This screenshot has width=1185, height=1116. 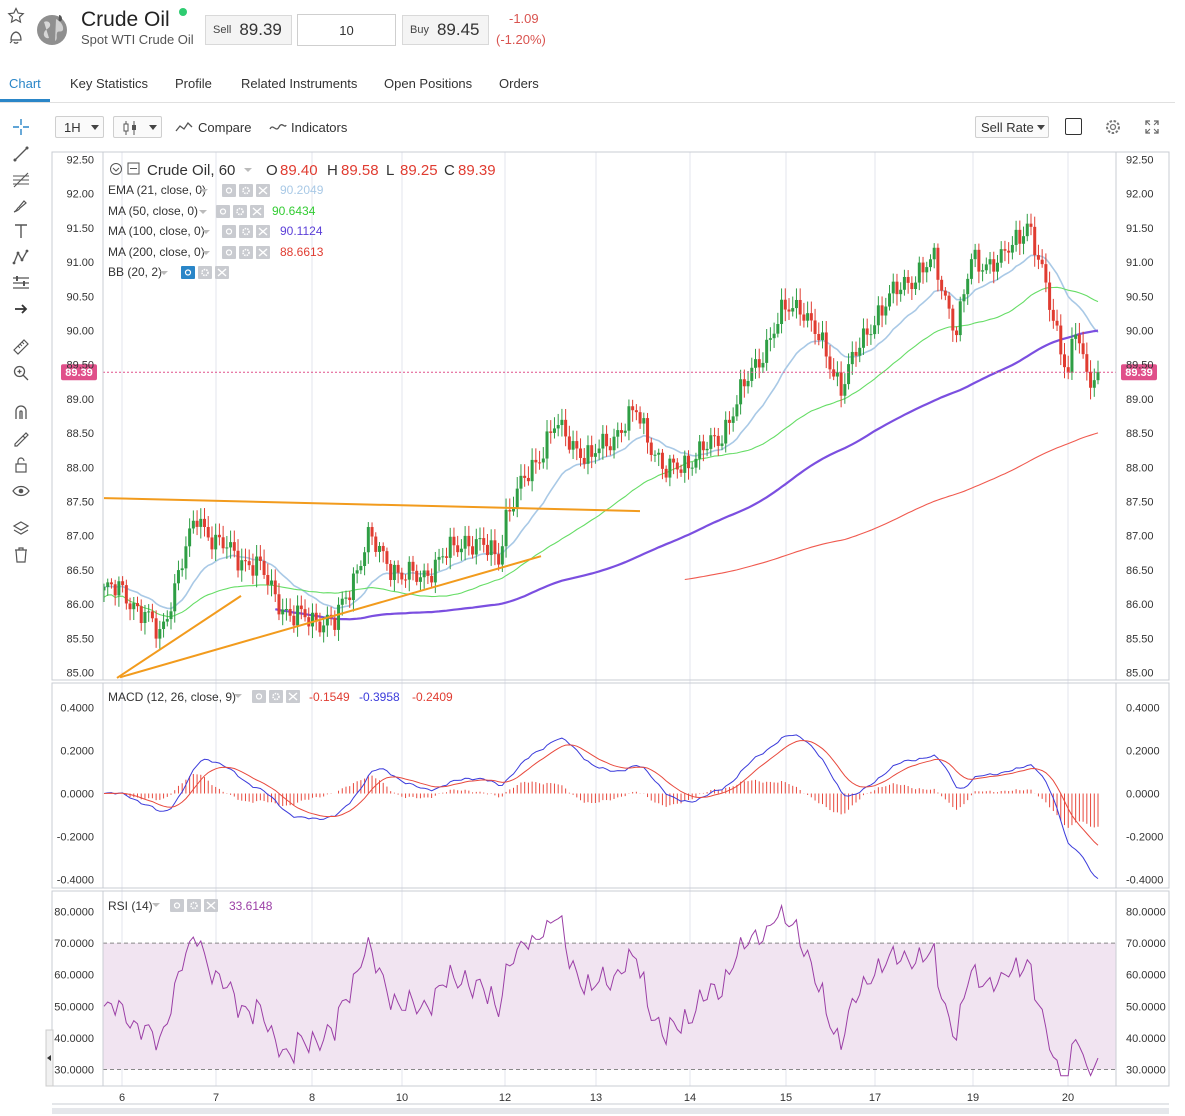 I want to click on fullscreen-icon, so click(x=1152, y=127).